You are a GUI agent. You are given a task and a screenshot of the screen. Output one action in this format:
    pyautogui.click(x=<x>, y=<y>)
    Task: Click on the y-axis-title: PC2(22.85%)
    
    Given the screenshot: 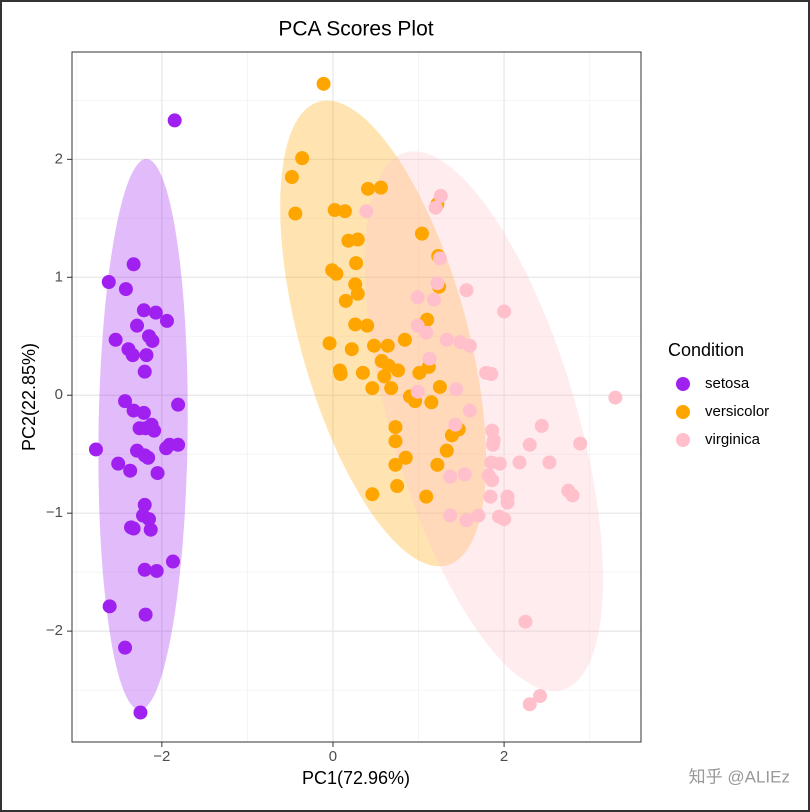 What is the action you would take?
    pyautogui.click(x=29, y=397)
    